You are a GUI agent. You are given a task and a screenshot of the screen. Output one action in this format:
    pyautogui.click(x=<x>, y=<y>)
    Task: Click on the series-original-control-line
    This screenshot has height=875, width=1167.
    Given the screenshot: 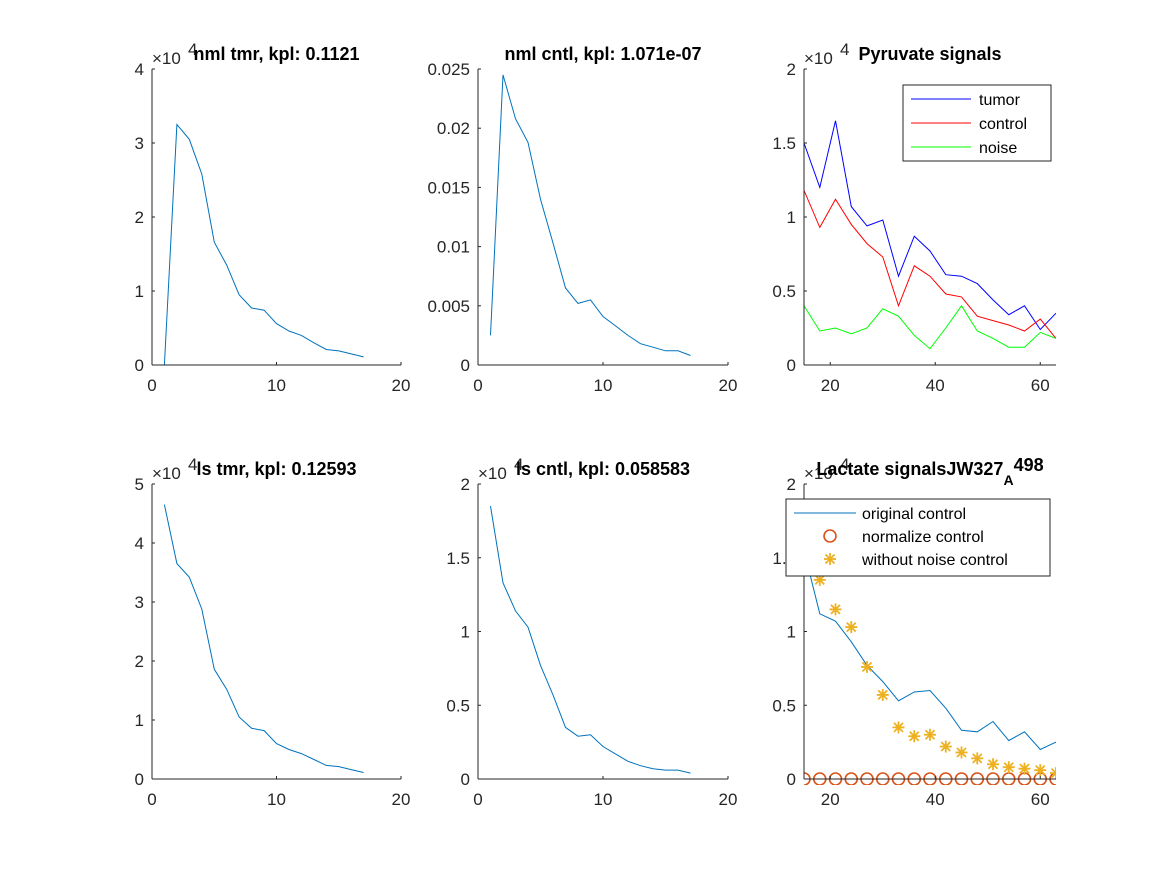 What is the action you would take?
    pyautogui.click(x=930, y=650)
    